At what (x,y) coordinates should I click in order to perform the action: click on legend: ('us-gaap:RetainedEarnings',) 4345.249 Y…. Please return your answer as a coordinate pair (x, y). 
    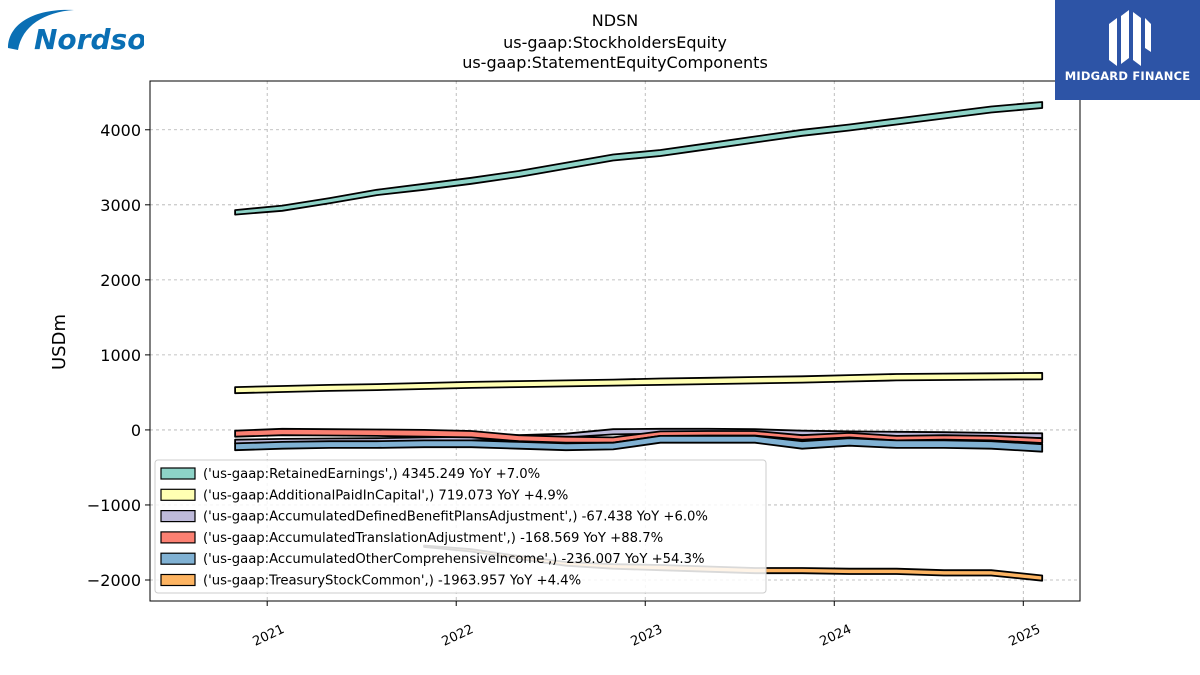
    Looking at the image, I should click on (460, 526).